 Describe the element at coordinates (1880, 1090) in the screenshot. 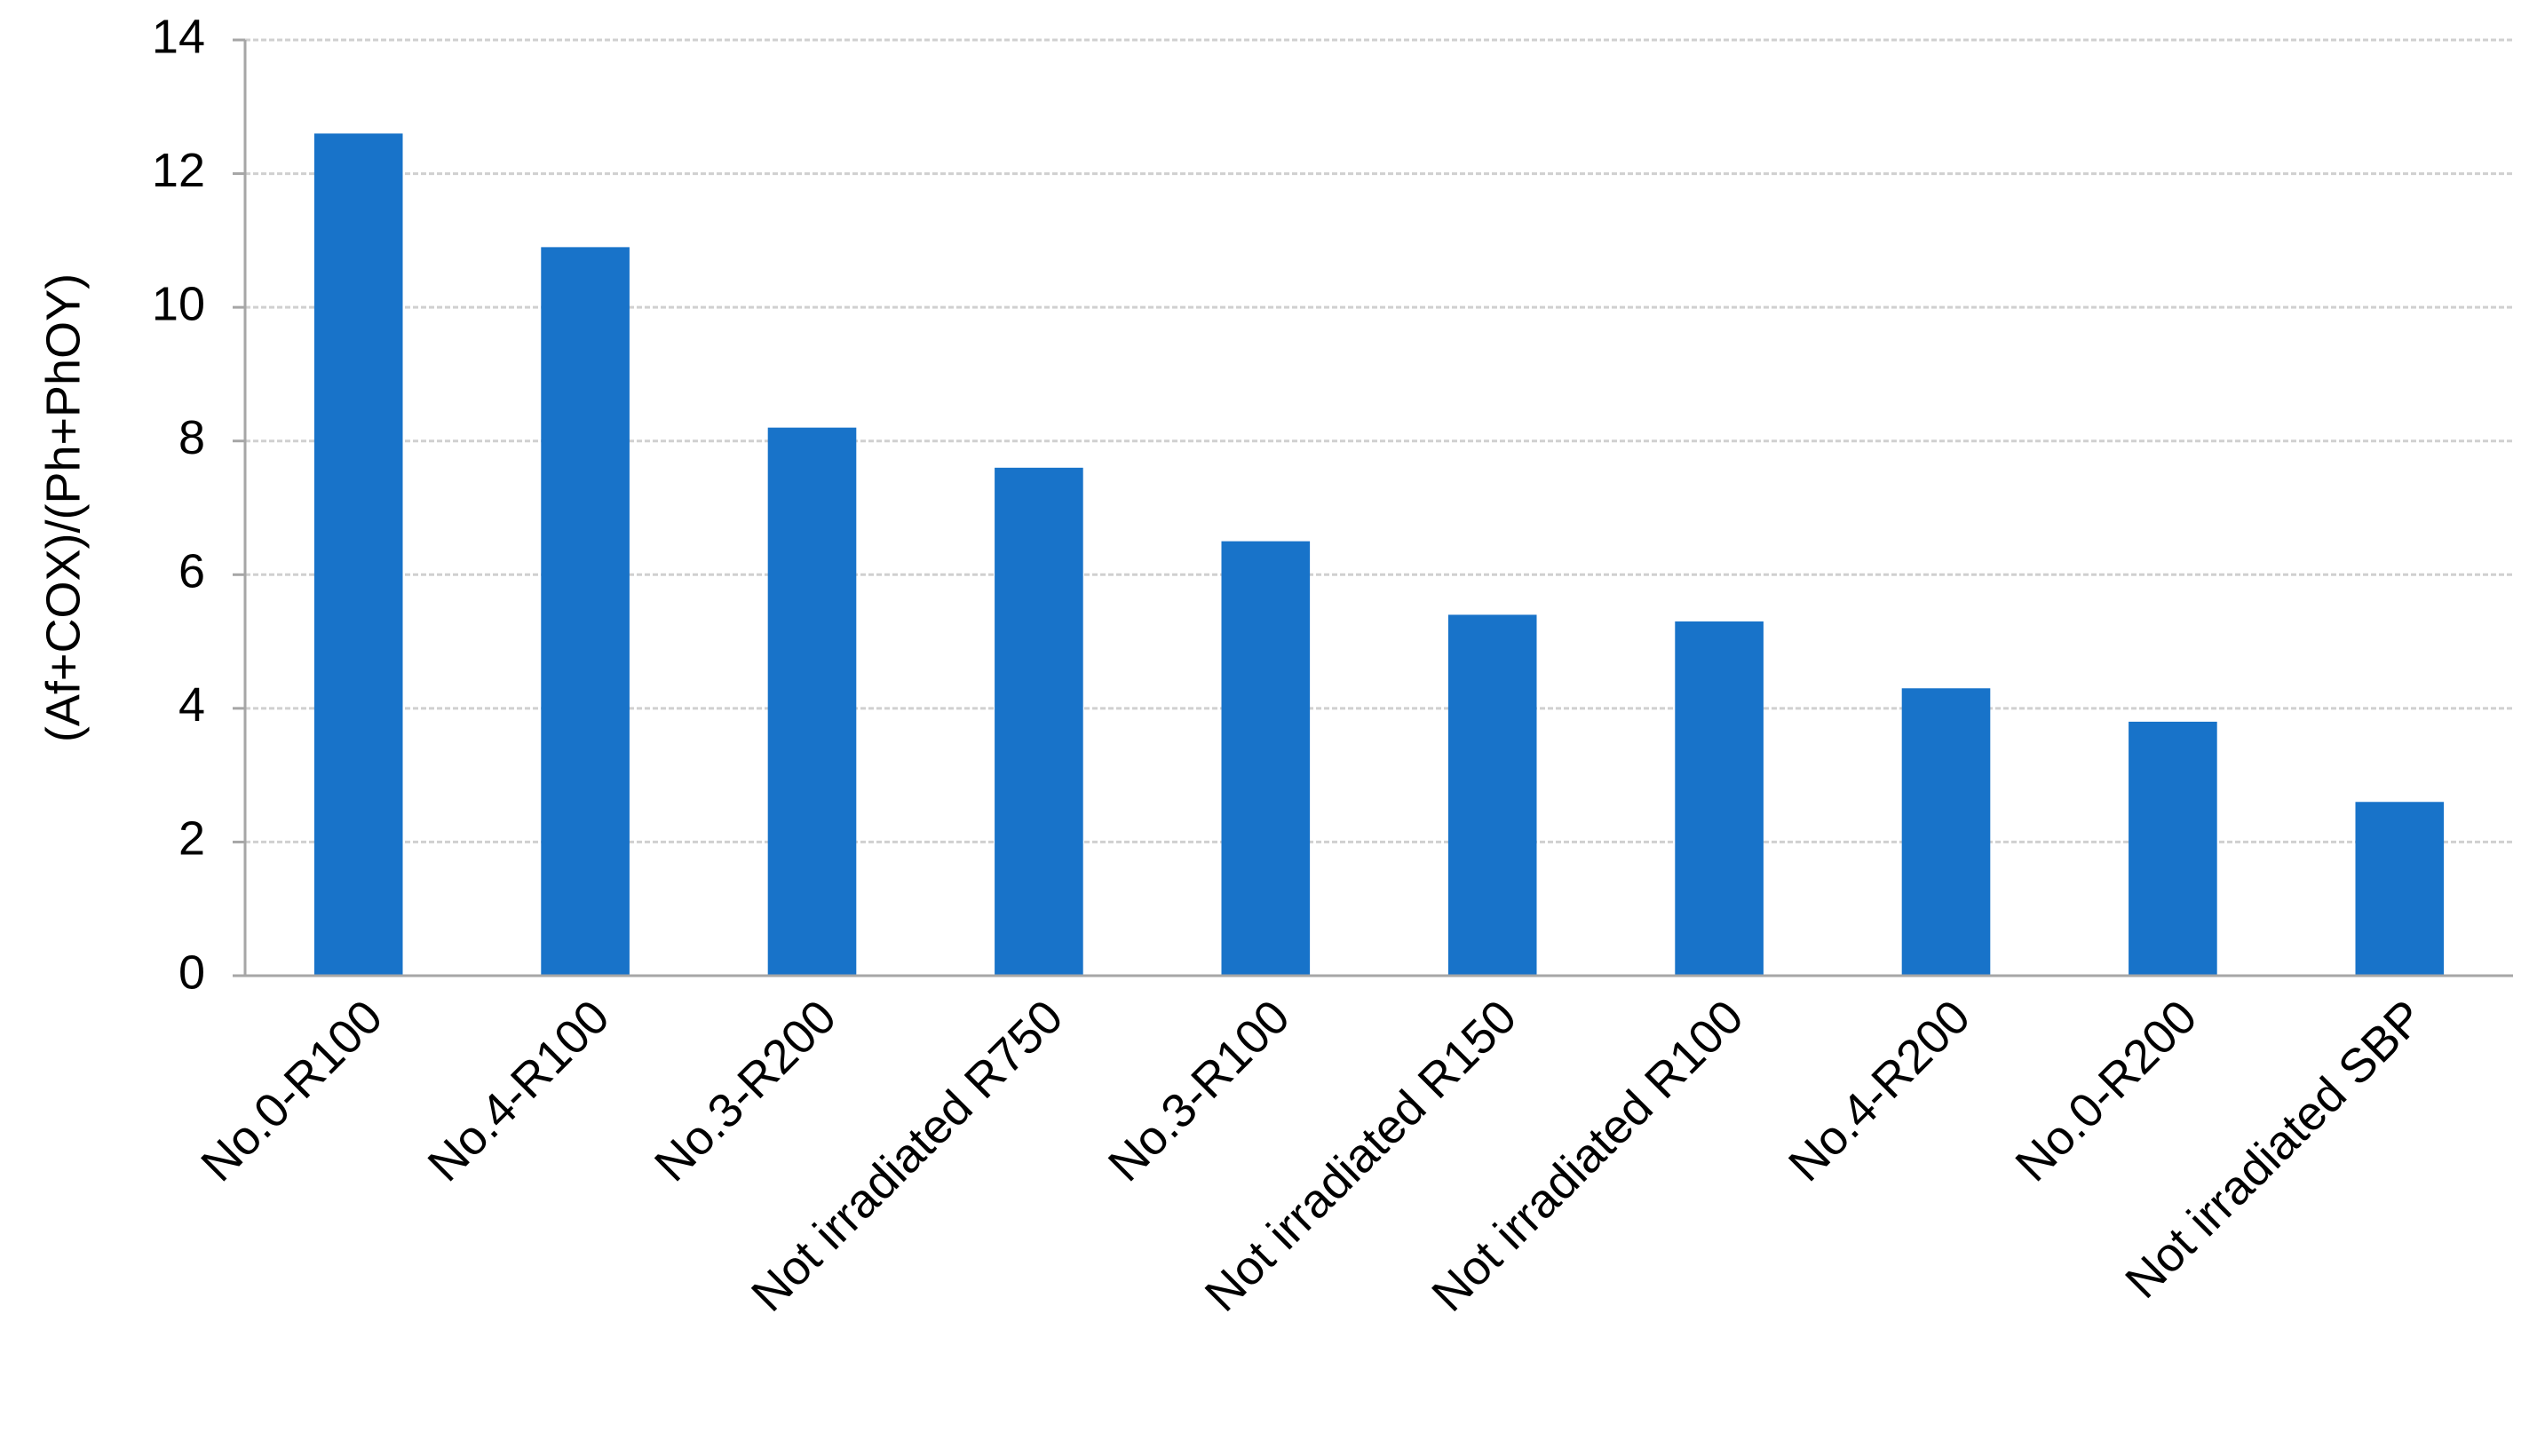

I see `x-tick-label: No.4-R200` at that location.